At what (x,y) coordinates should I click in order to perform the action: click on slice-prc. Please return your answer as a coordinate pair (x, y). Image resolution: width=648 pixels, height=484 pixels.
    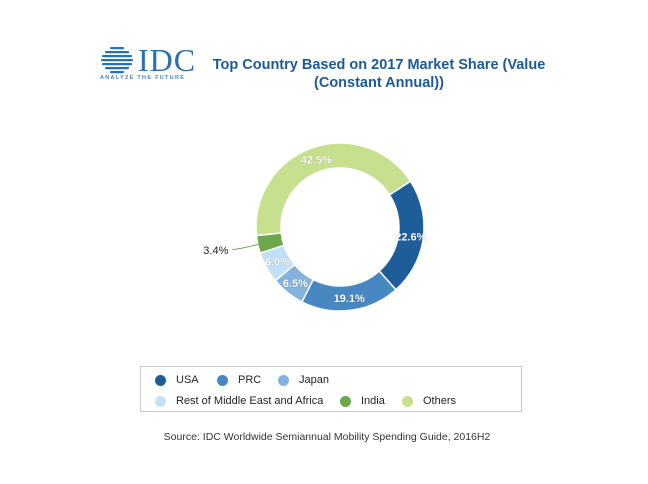
    Looking at the image, I should click on (348, 290).